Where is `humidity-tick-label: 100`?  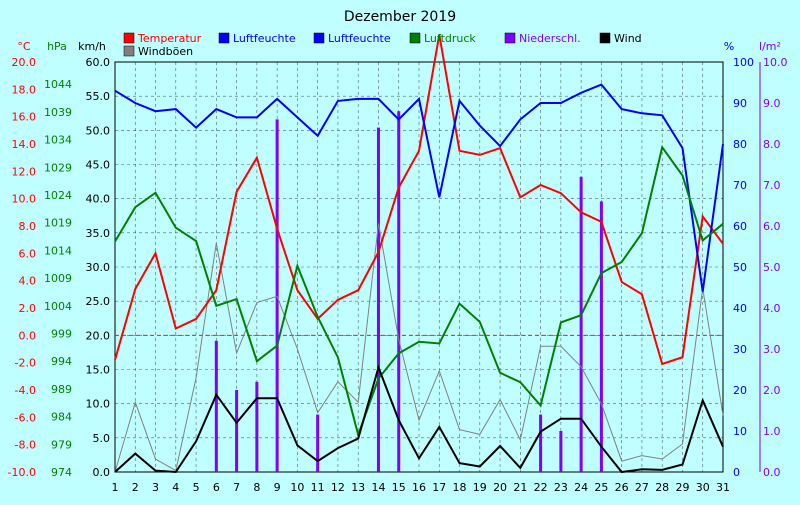 humidity-tick-label: 100 is located at coordinates (743, 62).